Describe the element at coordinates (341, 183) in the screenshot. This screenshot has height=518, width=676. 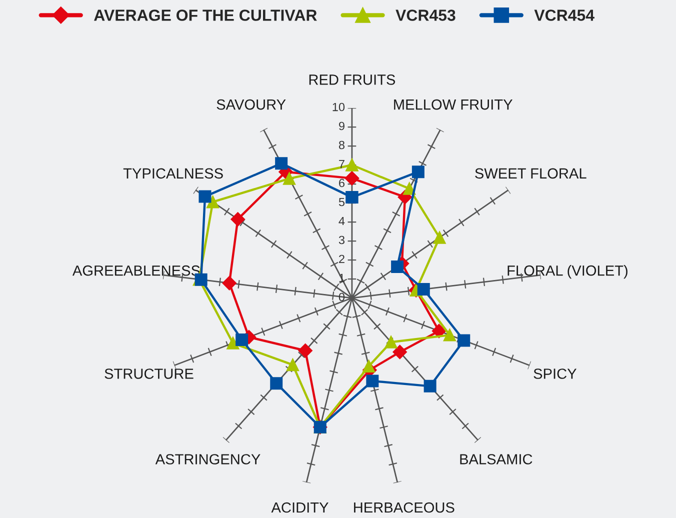
I see `y-tick-label: 6` at that location.